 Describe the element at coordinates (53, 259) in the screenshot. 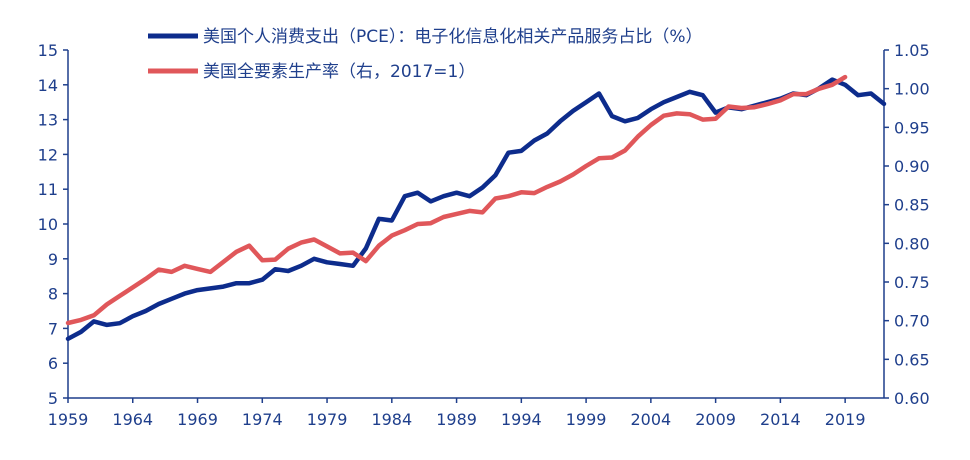

I see `y-left-tick-label: 9` at that location.